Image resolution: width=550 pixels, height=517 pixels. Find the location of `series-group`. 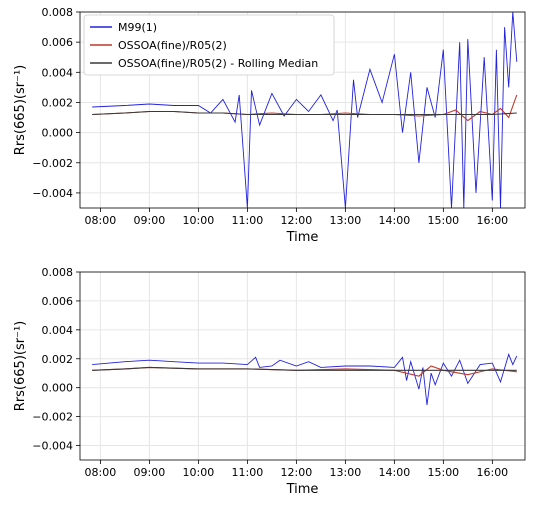

series-group is located at coordinates (305, 379).